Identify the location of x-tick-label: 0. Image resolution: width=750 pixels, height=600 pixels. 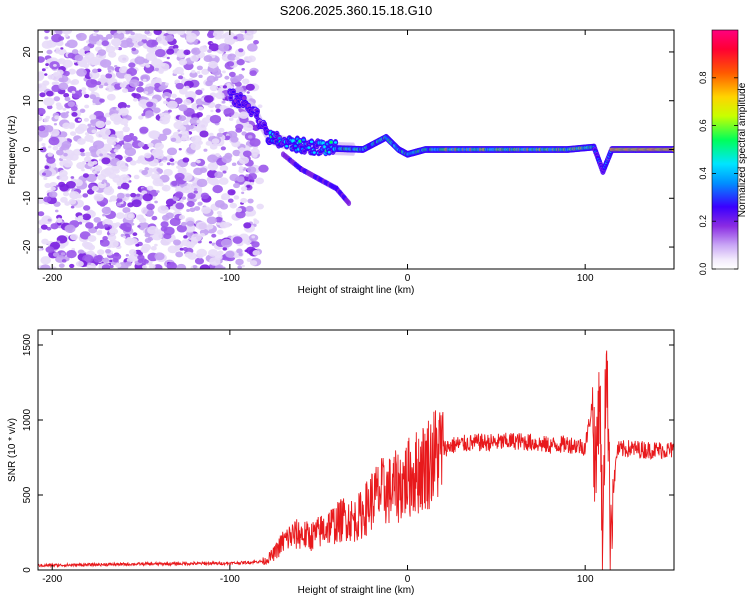
(408, 278).